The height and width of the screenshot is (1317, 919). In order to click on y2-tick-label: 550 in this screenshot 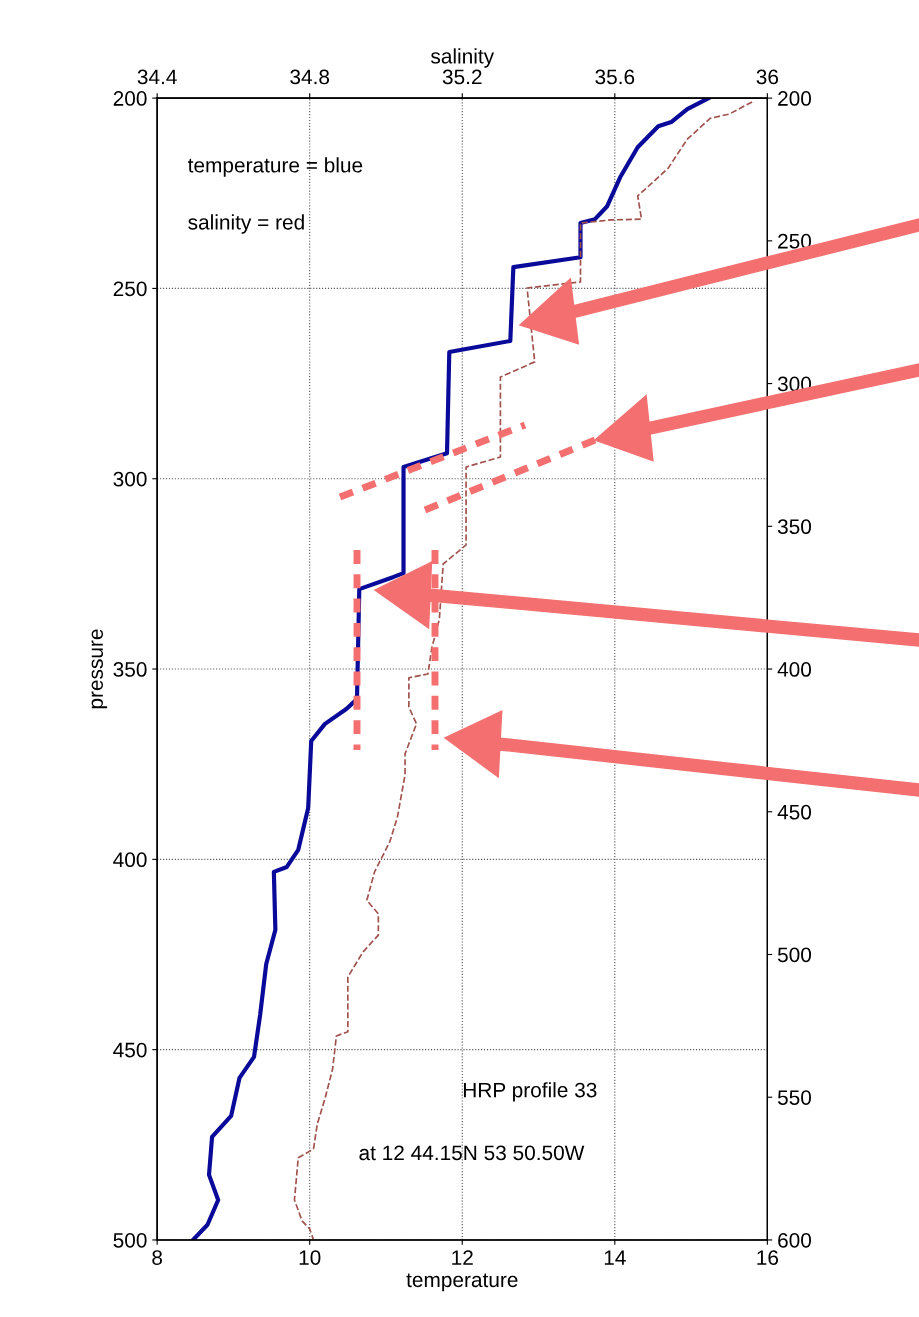, I will do `click(794, 1097)`.